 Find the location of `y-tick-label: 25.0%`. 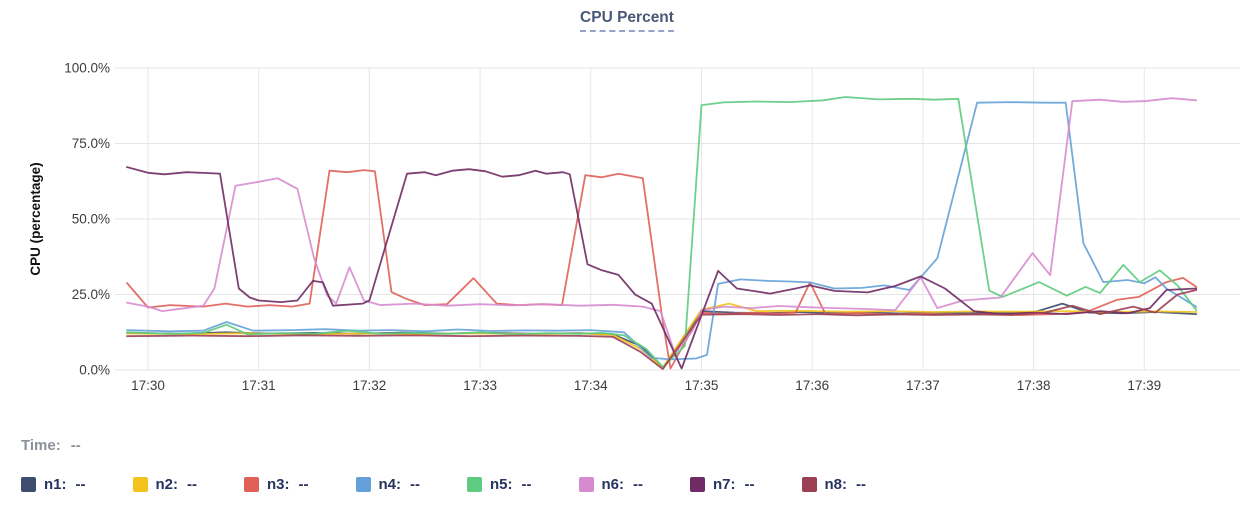

y-tick-label: 25.0% is located at coordinates (91, 294).